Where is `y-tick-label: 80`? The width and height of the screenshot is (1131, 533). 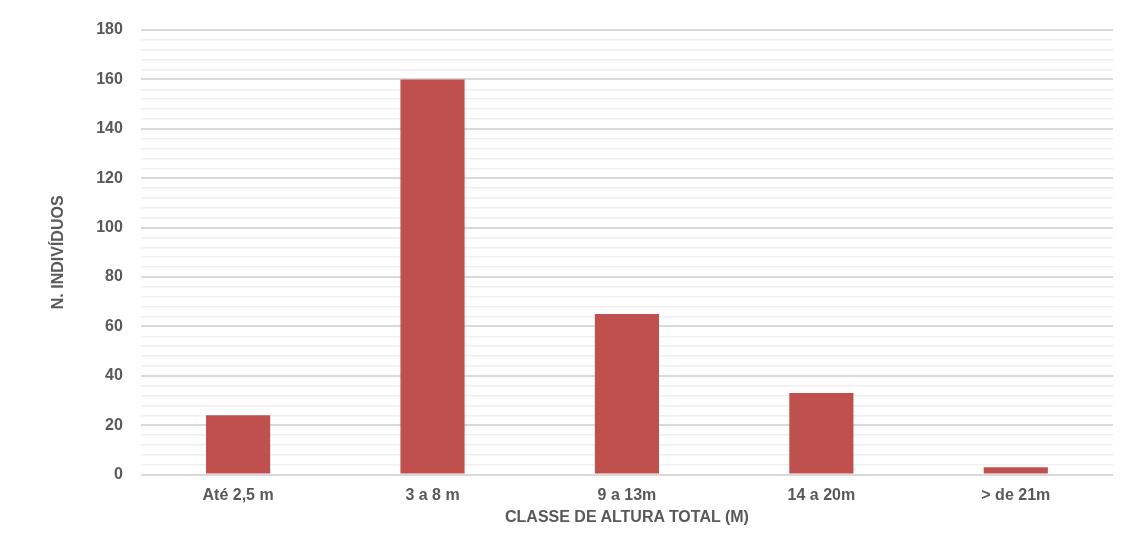 y-tick-label: 80 is located at coordinates (114, 276).